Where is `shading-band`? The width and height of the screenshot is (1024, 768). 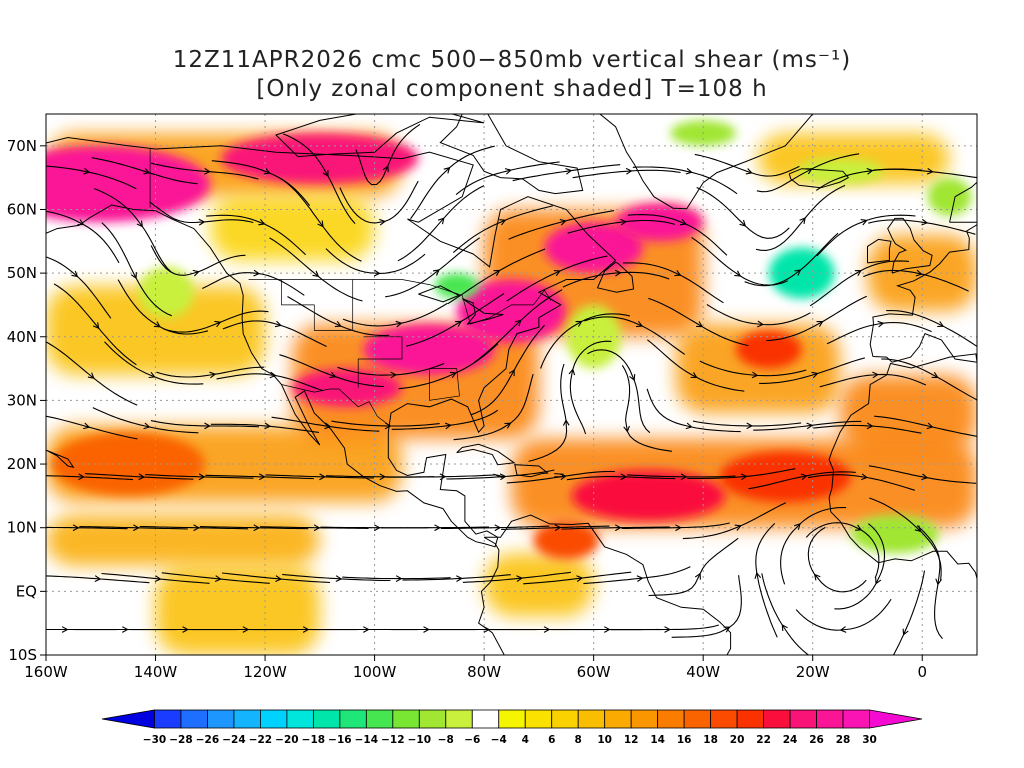 shading-band is located at coordinates (292, 228).